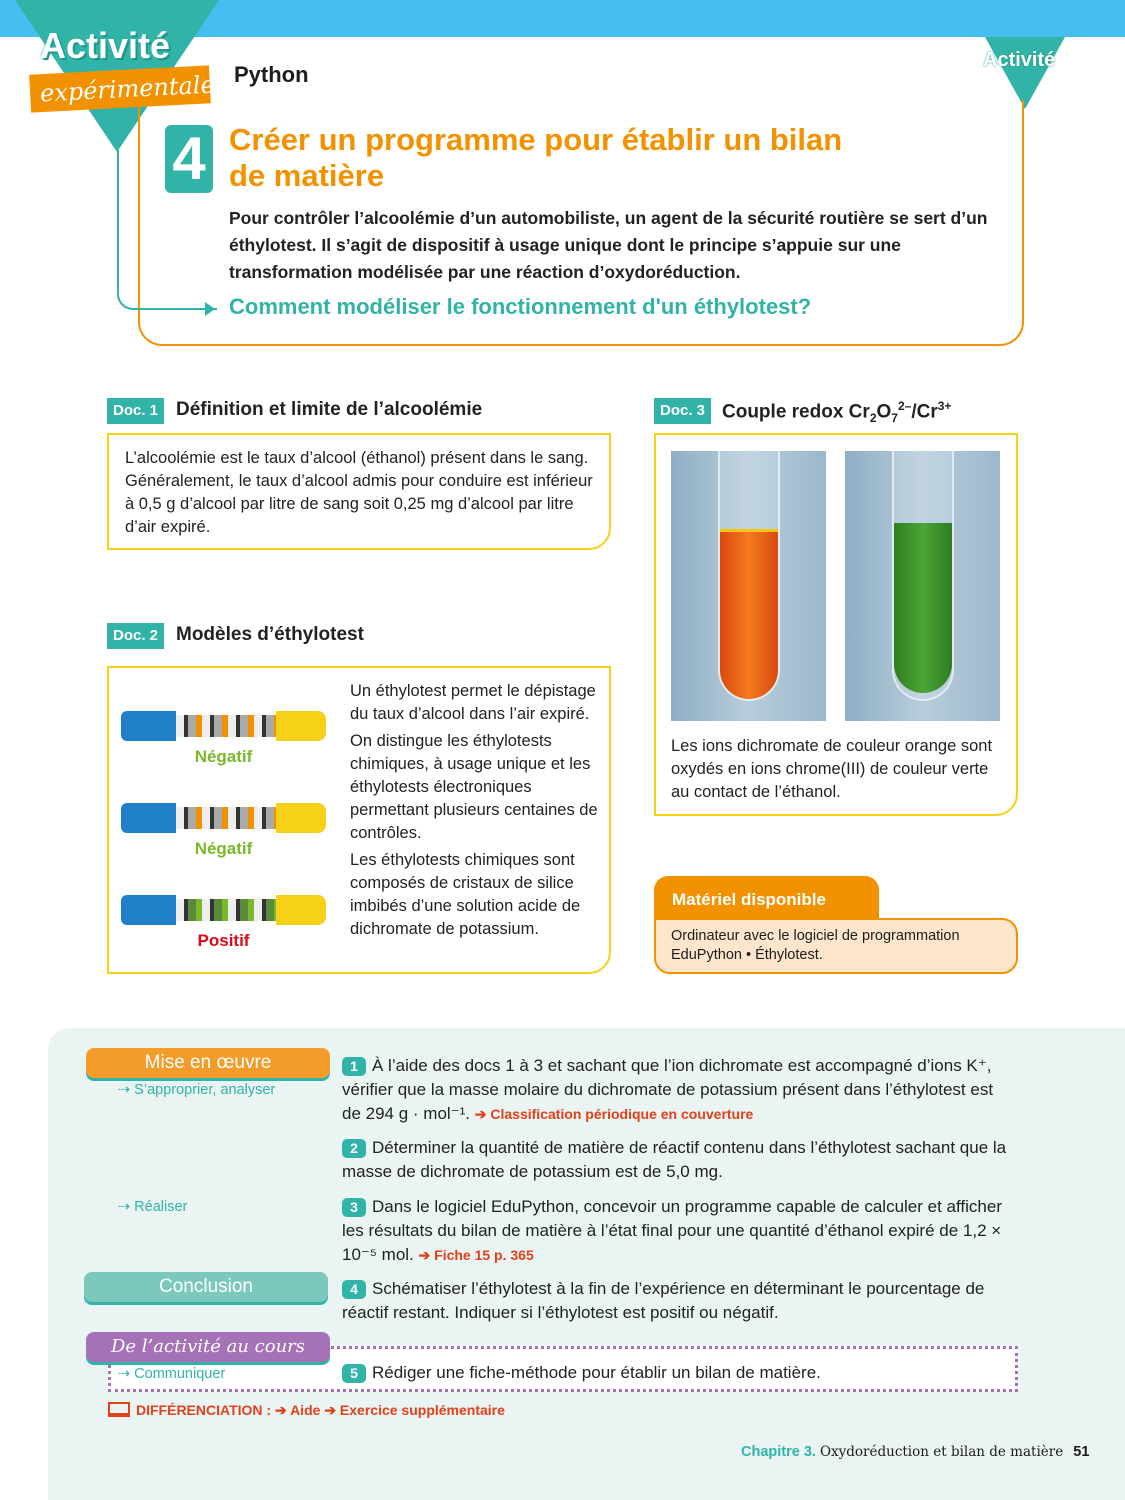 The width and height of the screenshot is (1125, 1500). What do you see at coordinates (476, 1255) in the screenshot?
I see `q3-link: ➔ Fiche 15 p. 365` at bounding box center [476, 1255].